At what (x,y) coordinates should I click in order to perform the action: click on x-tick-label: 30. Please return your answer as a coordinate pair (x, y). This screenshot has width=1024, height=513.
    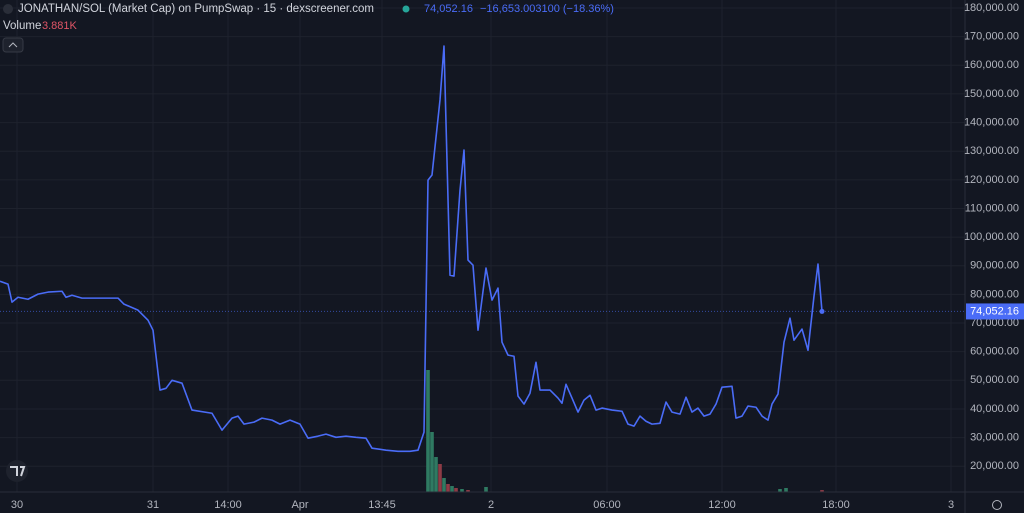
    Looking at the image, I should click on (17, 505).